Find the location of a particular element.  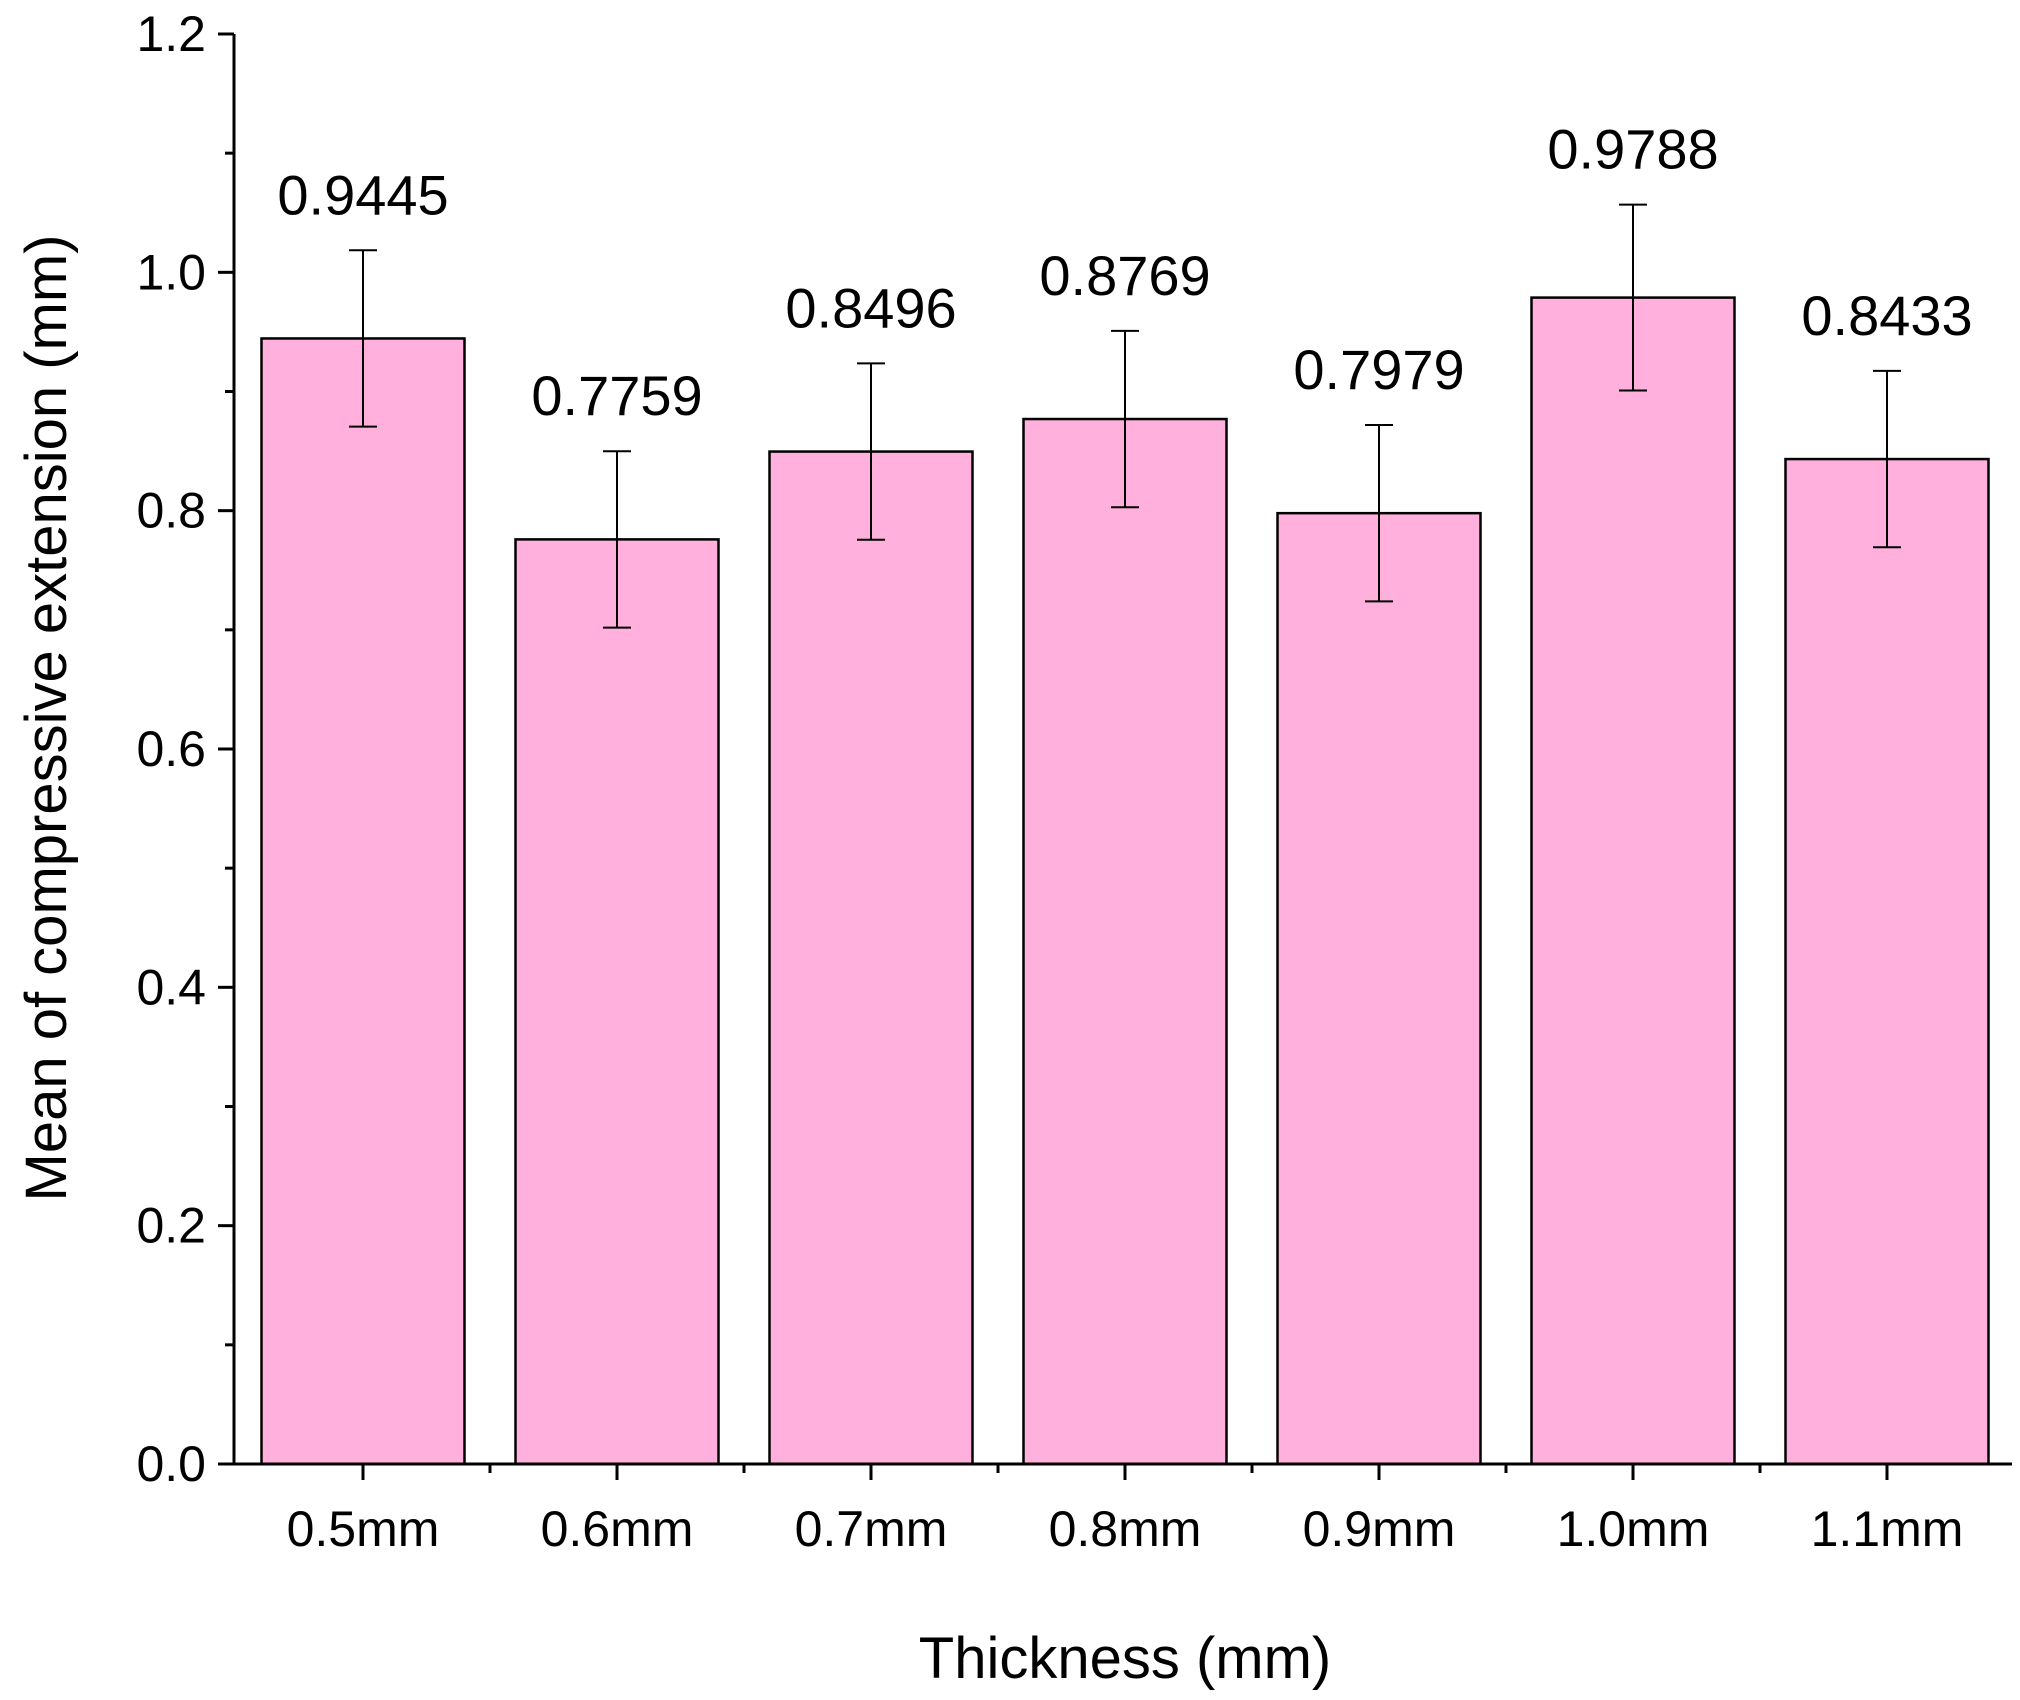

y-tick-label-1.2: 1.2 is located at coordinates (171, 34).